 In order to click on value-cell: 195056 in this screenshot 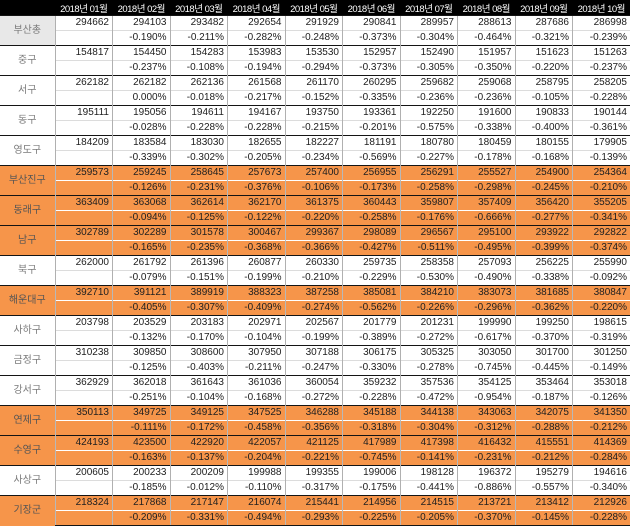, I will do `click(142, 113)`.